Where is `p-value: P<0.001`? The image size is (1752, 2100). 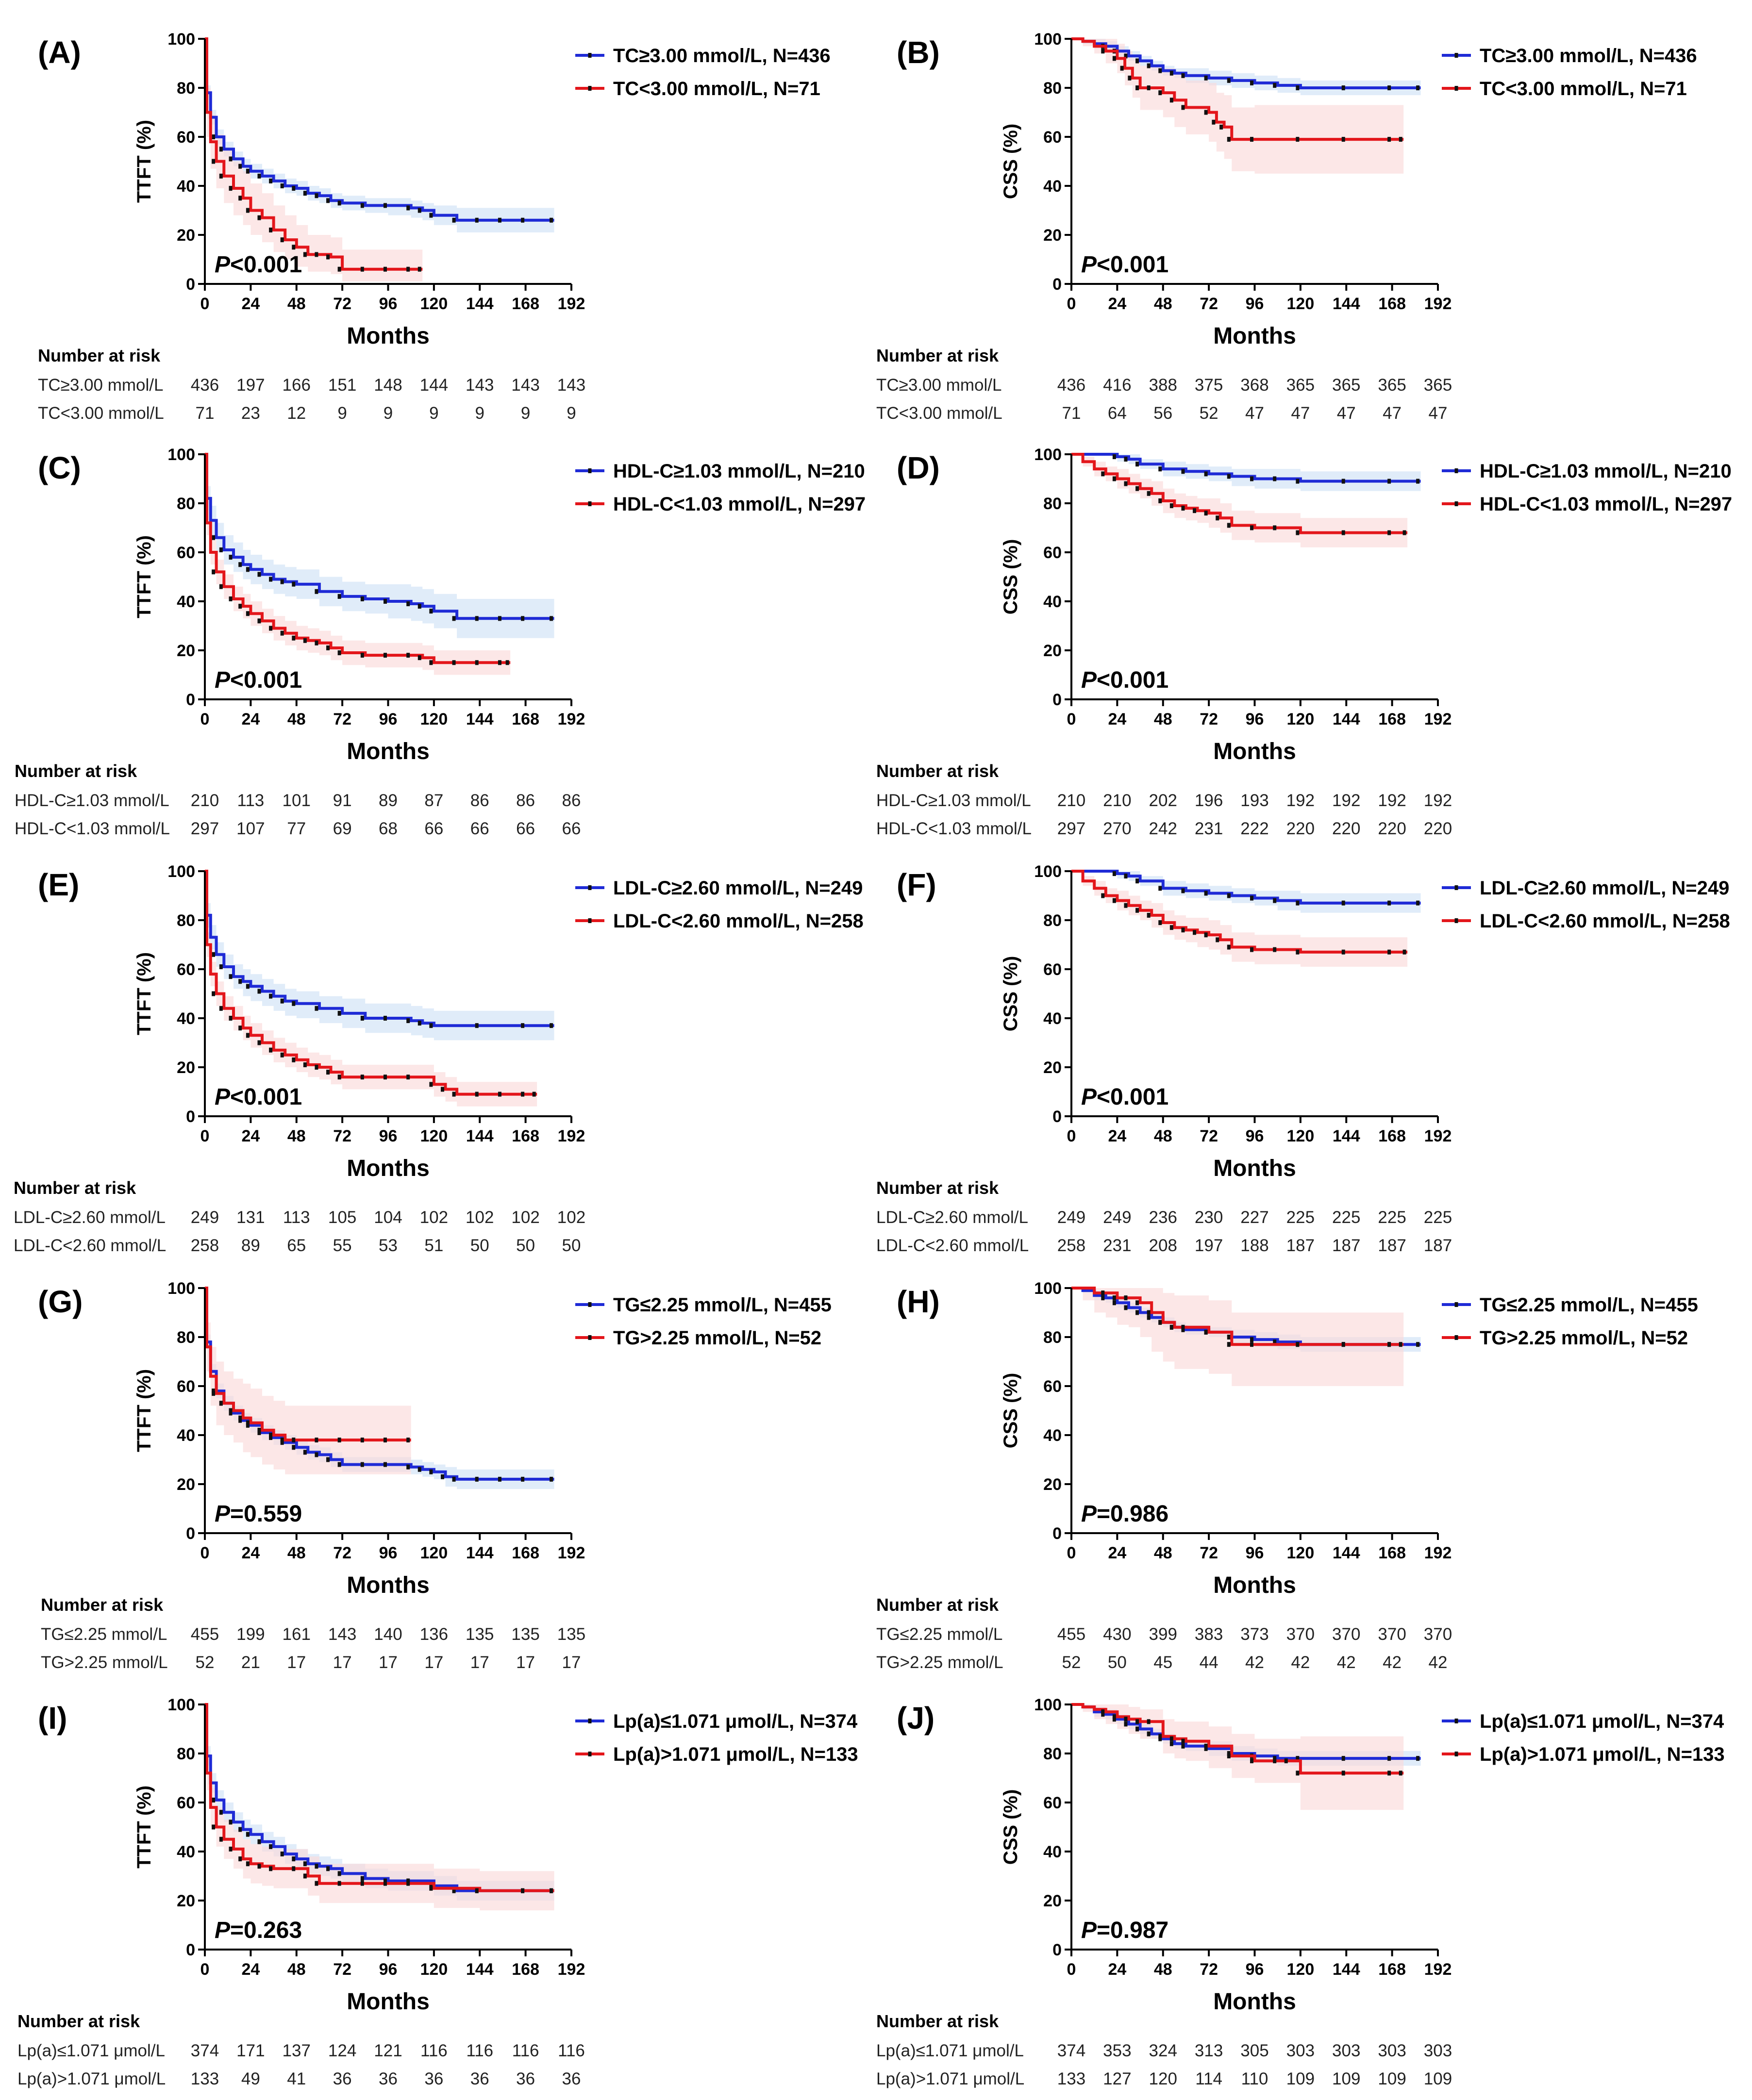
p-value: P<0.001 is located at coordinates (258, 1097).